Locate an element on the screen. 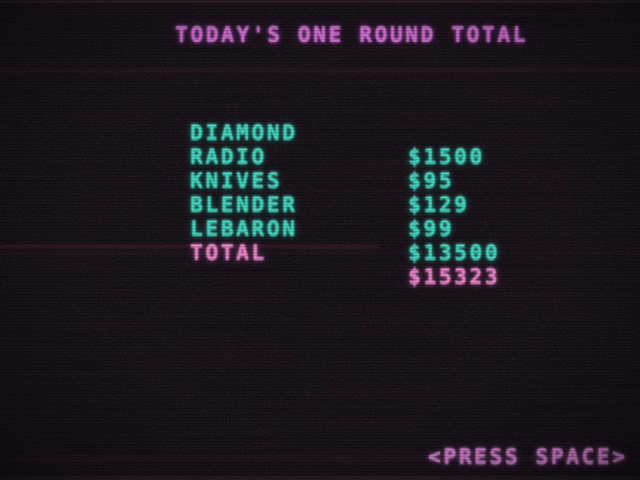 The width and height of the screenshot is (640, 480). table-row: LEBARON $13500 is located at coordinates (355, 230).